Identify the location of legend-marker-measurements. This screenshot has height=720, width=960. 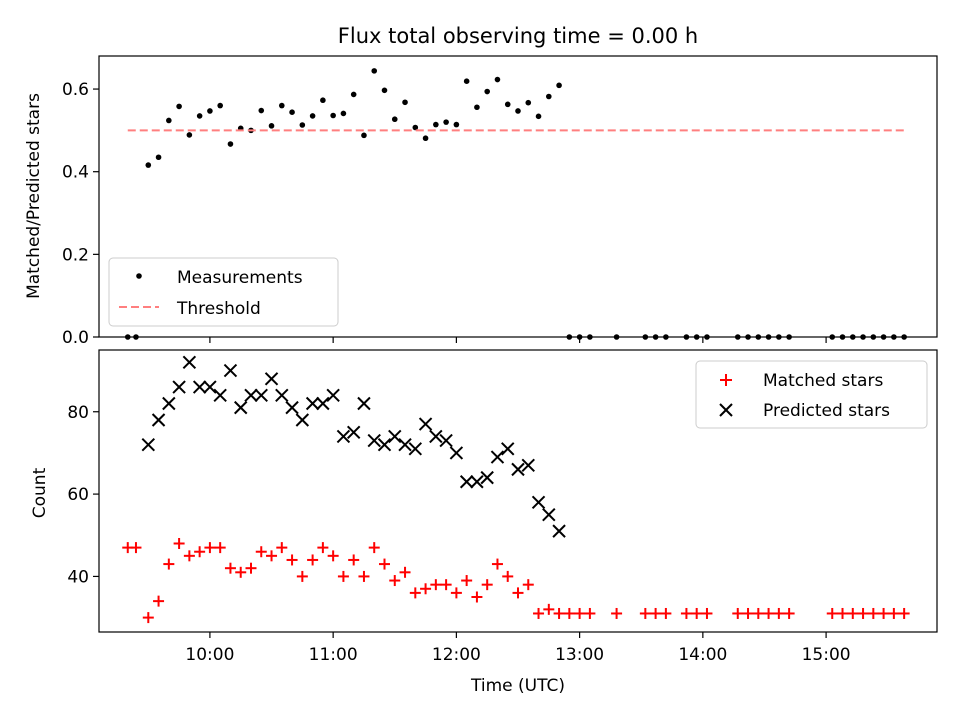
(139, 276).